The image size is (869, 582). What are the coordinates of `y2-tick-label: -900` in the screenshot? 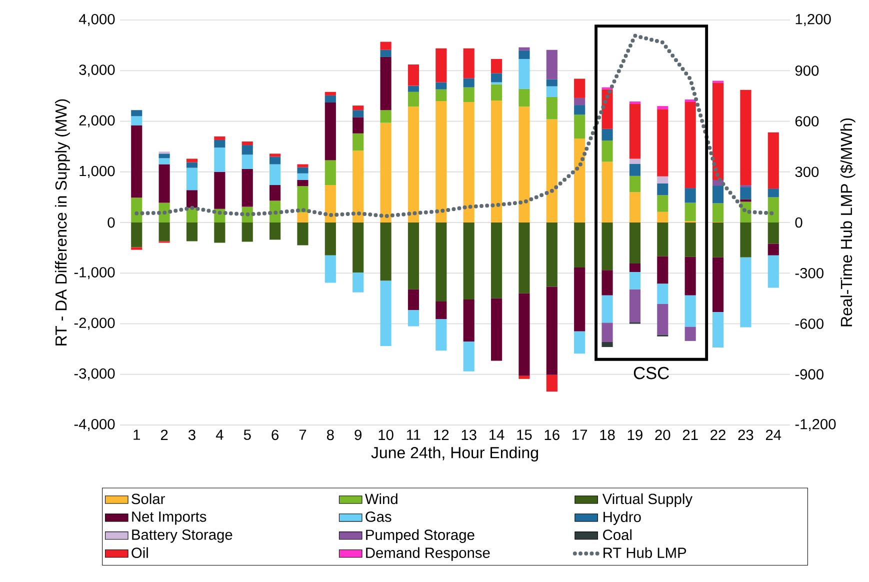 It's located at (809, 374).